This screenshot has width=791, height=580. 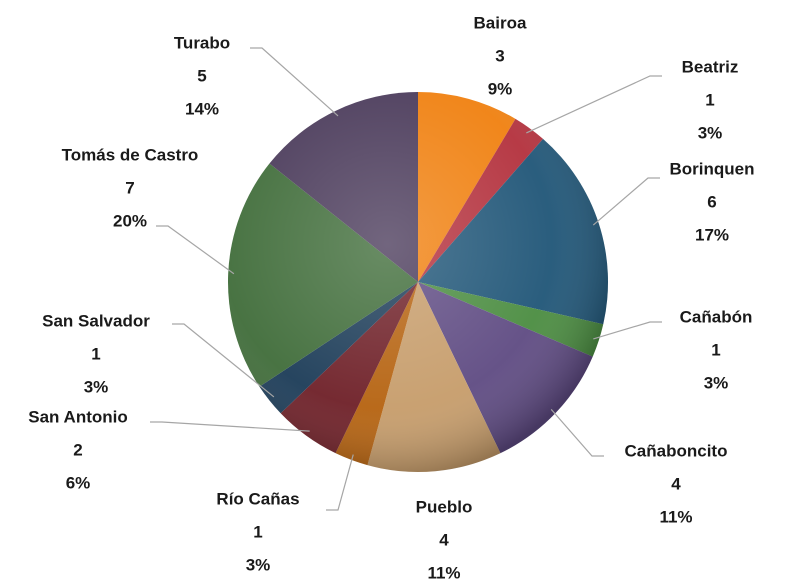 What do you see at coordinates (96, 320) in the screenshot?
I see `category-label: San Salvador` at bounding box center [96, 320].